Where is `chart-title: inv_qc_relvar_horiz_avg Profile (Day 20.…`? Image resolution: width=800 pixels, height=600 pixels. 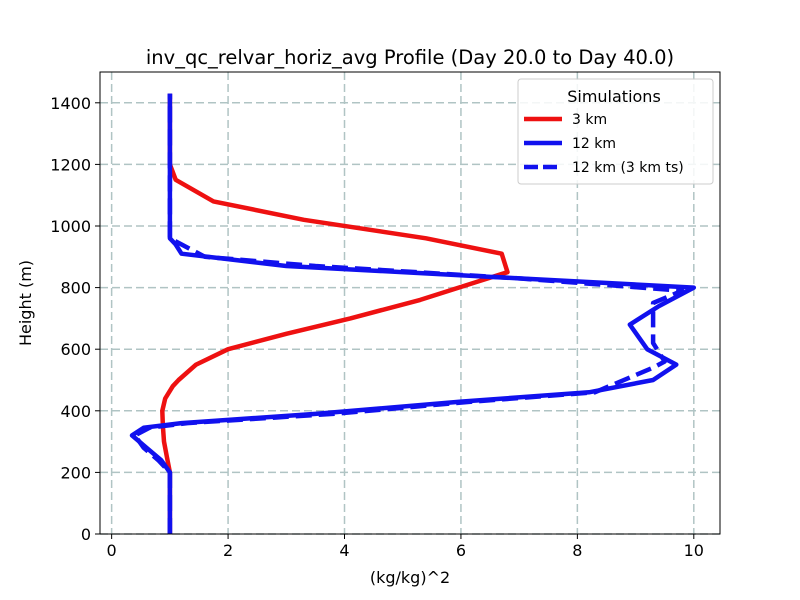
chart-title: inv_qc_relvar_horiz_avg Profile (Day 20.… is located at coordinates (410, 57).